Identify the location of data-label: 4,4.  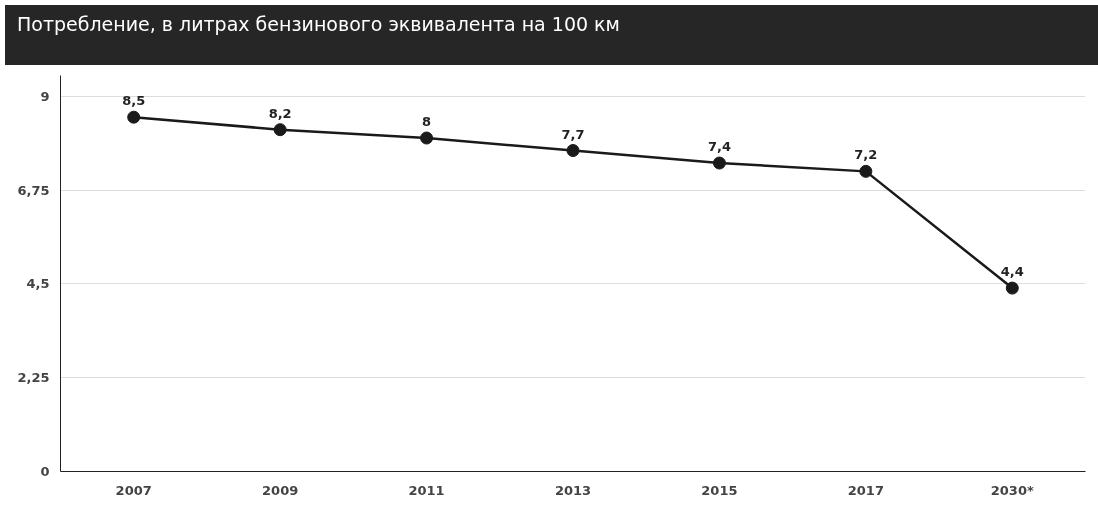
(1012, 272).